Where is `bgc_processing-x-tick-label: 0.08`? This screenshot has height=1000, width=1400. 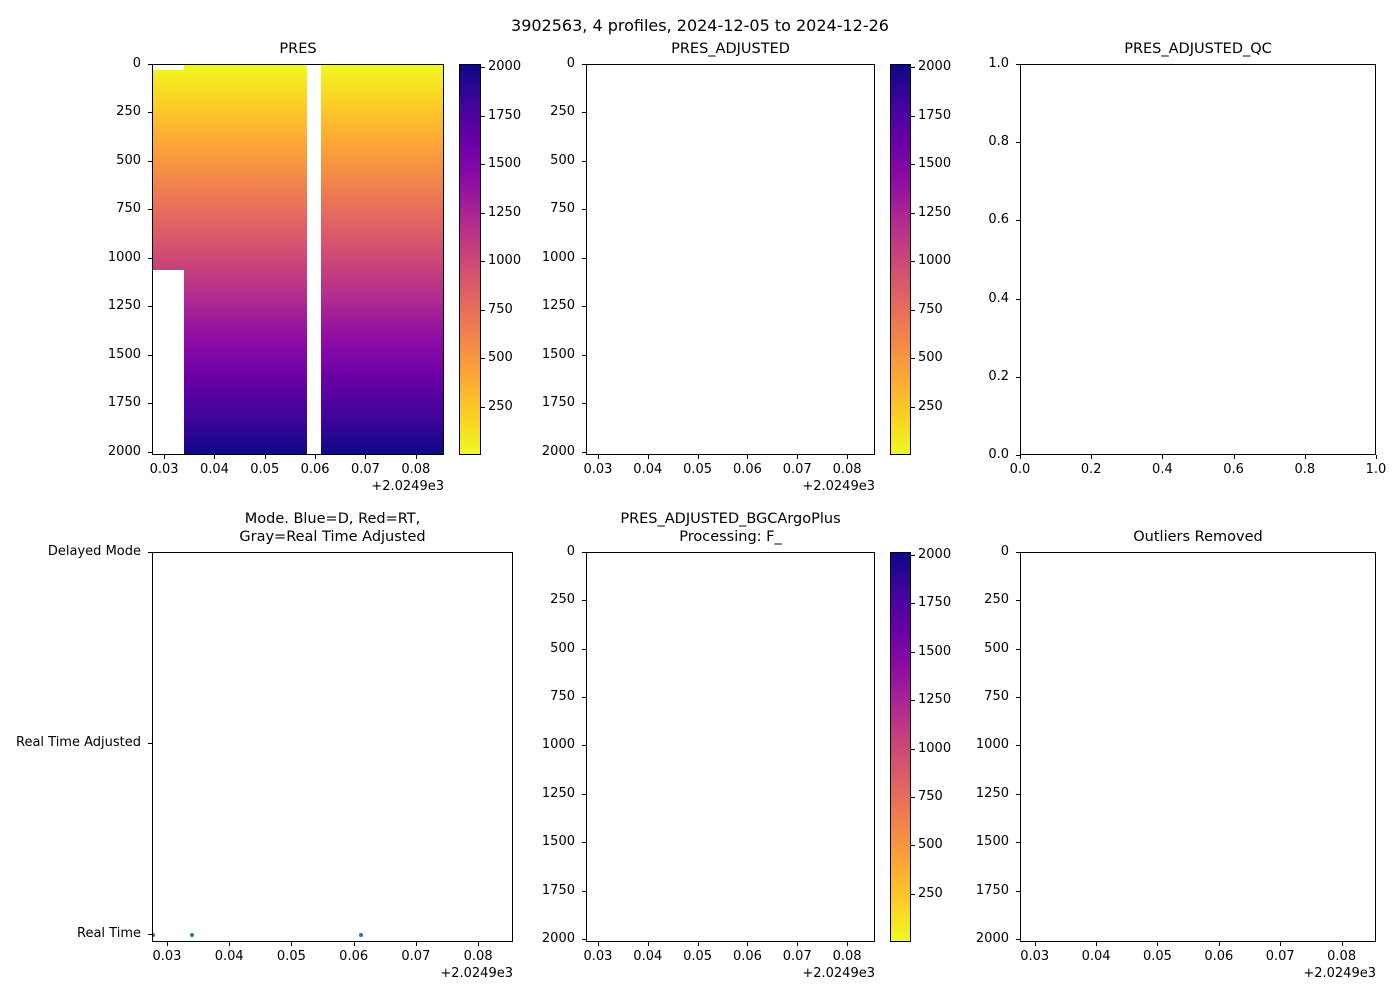 bgc_processing-x-tick-label: 0.08 is located at coordinates (847, 956).